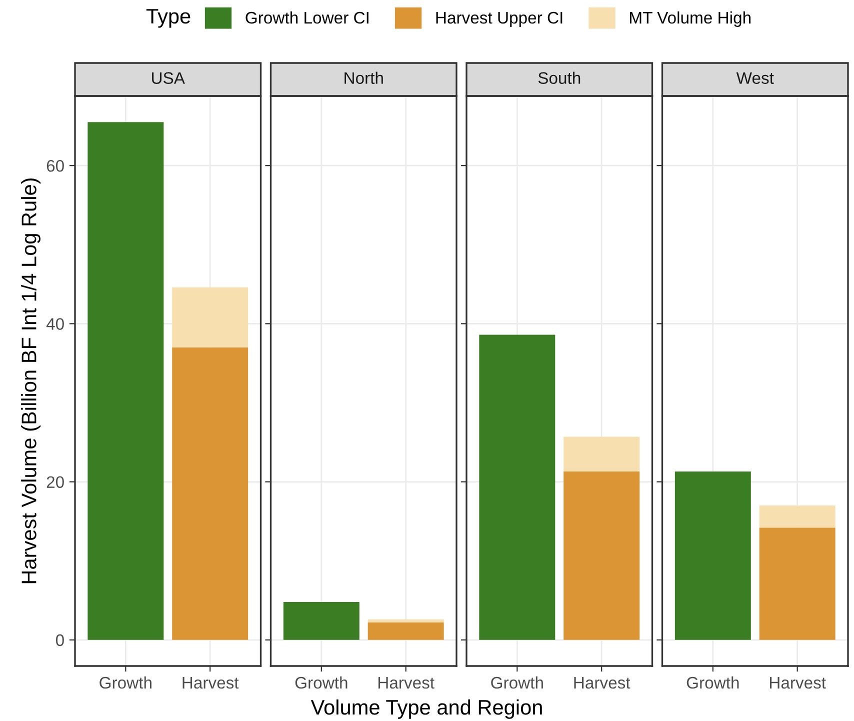 This screenshot has width=854, height=721. Describe the element at coordinates (499, 19) in the screenshot. I see `legend-label: Harvest Upper CI` at that location.